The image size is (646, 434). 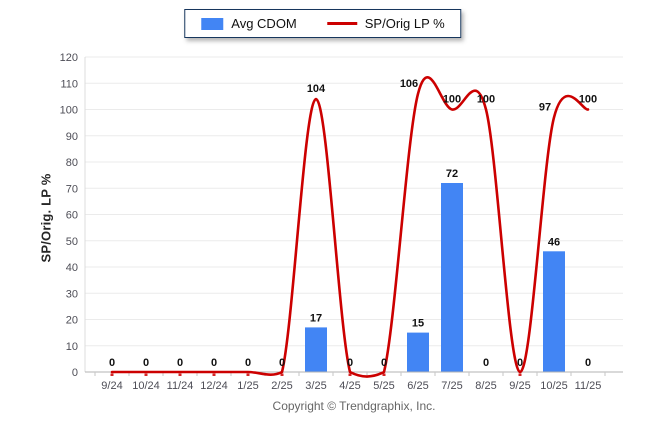 I want to click on y-tick-label: 120, so click(x=69, y=58).